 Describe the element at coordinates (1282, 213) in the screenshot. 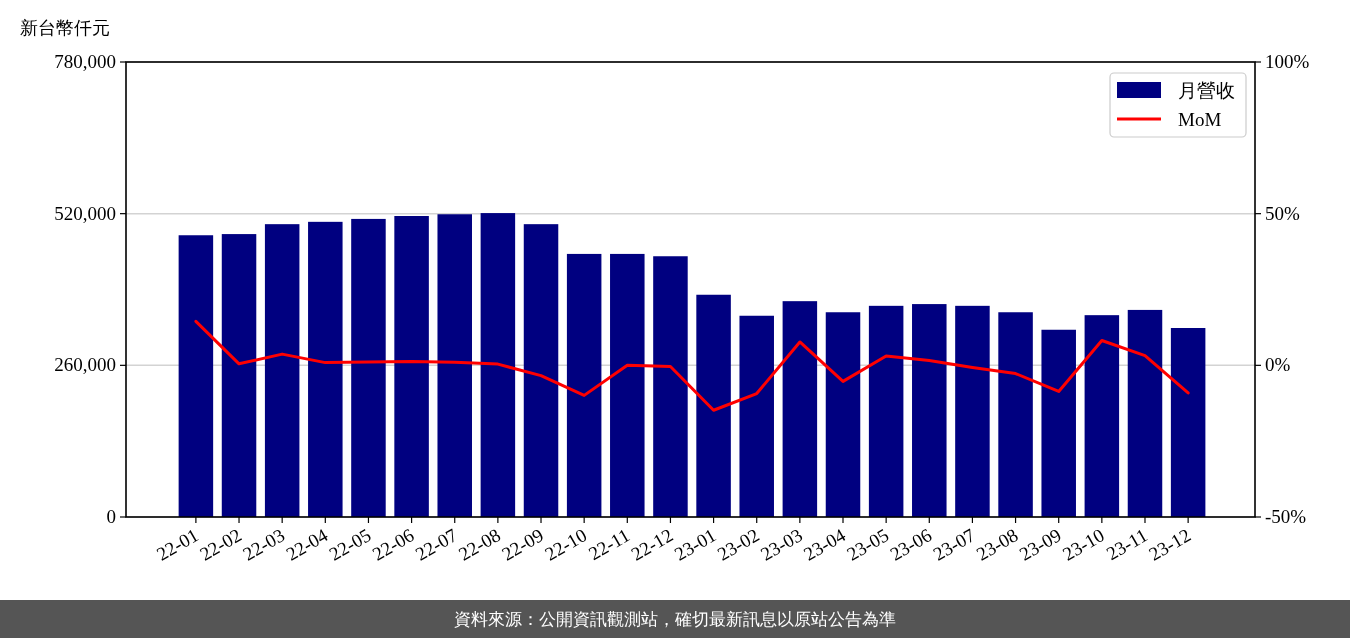

I see `y2-tick-label: 50%` at that location.